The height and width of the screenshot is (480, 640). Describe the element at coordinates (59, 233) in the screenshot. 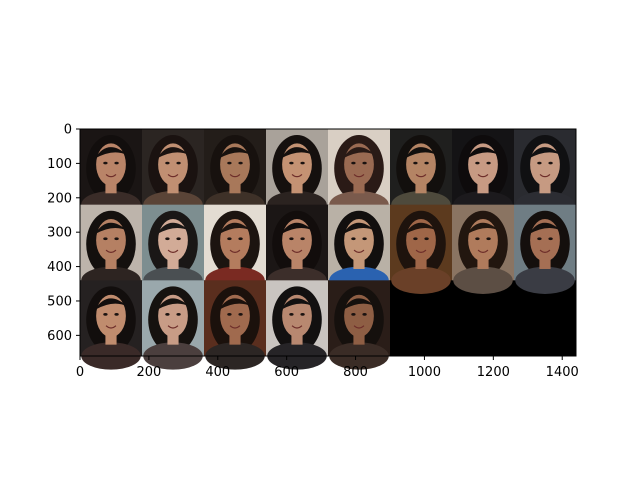

I see `y-tick-label: 300` at that location.